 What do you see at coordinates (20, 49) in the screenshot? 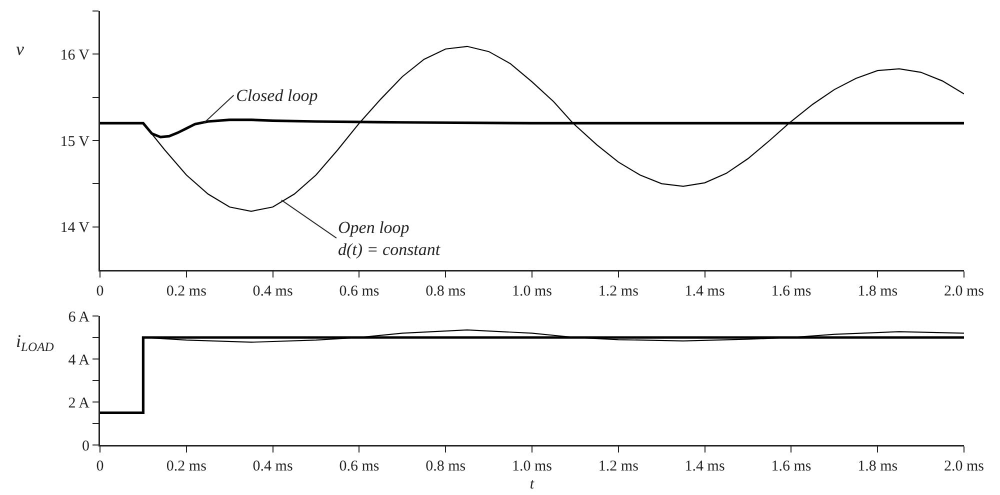
I see `y-axis-title: v` at bounding box center [20, 49].